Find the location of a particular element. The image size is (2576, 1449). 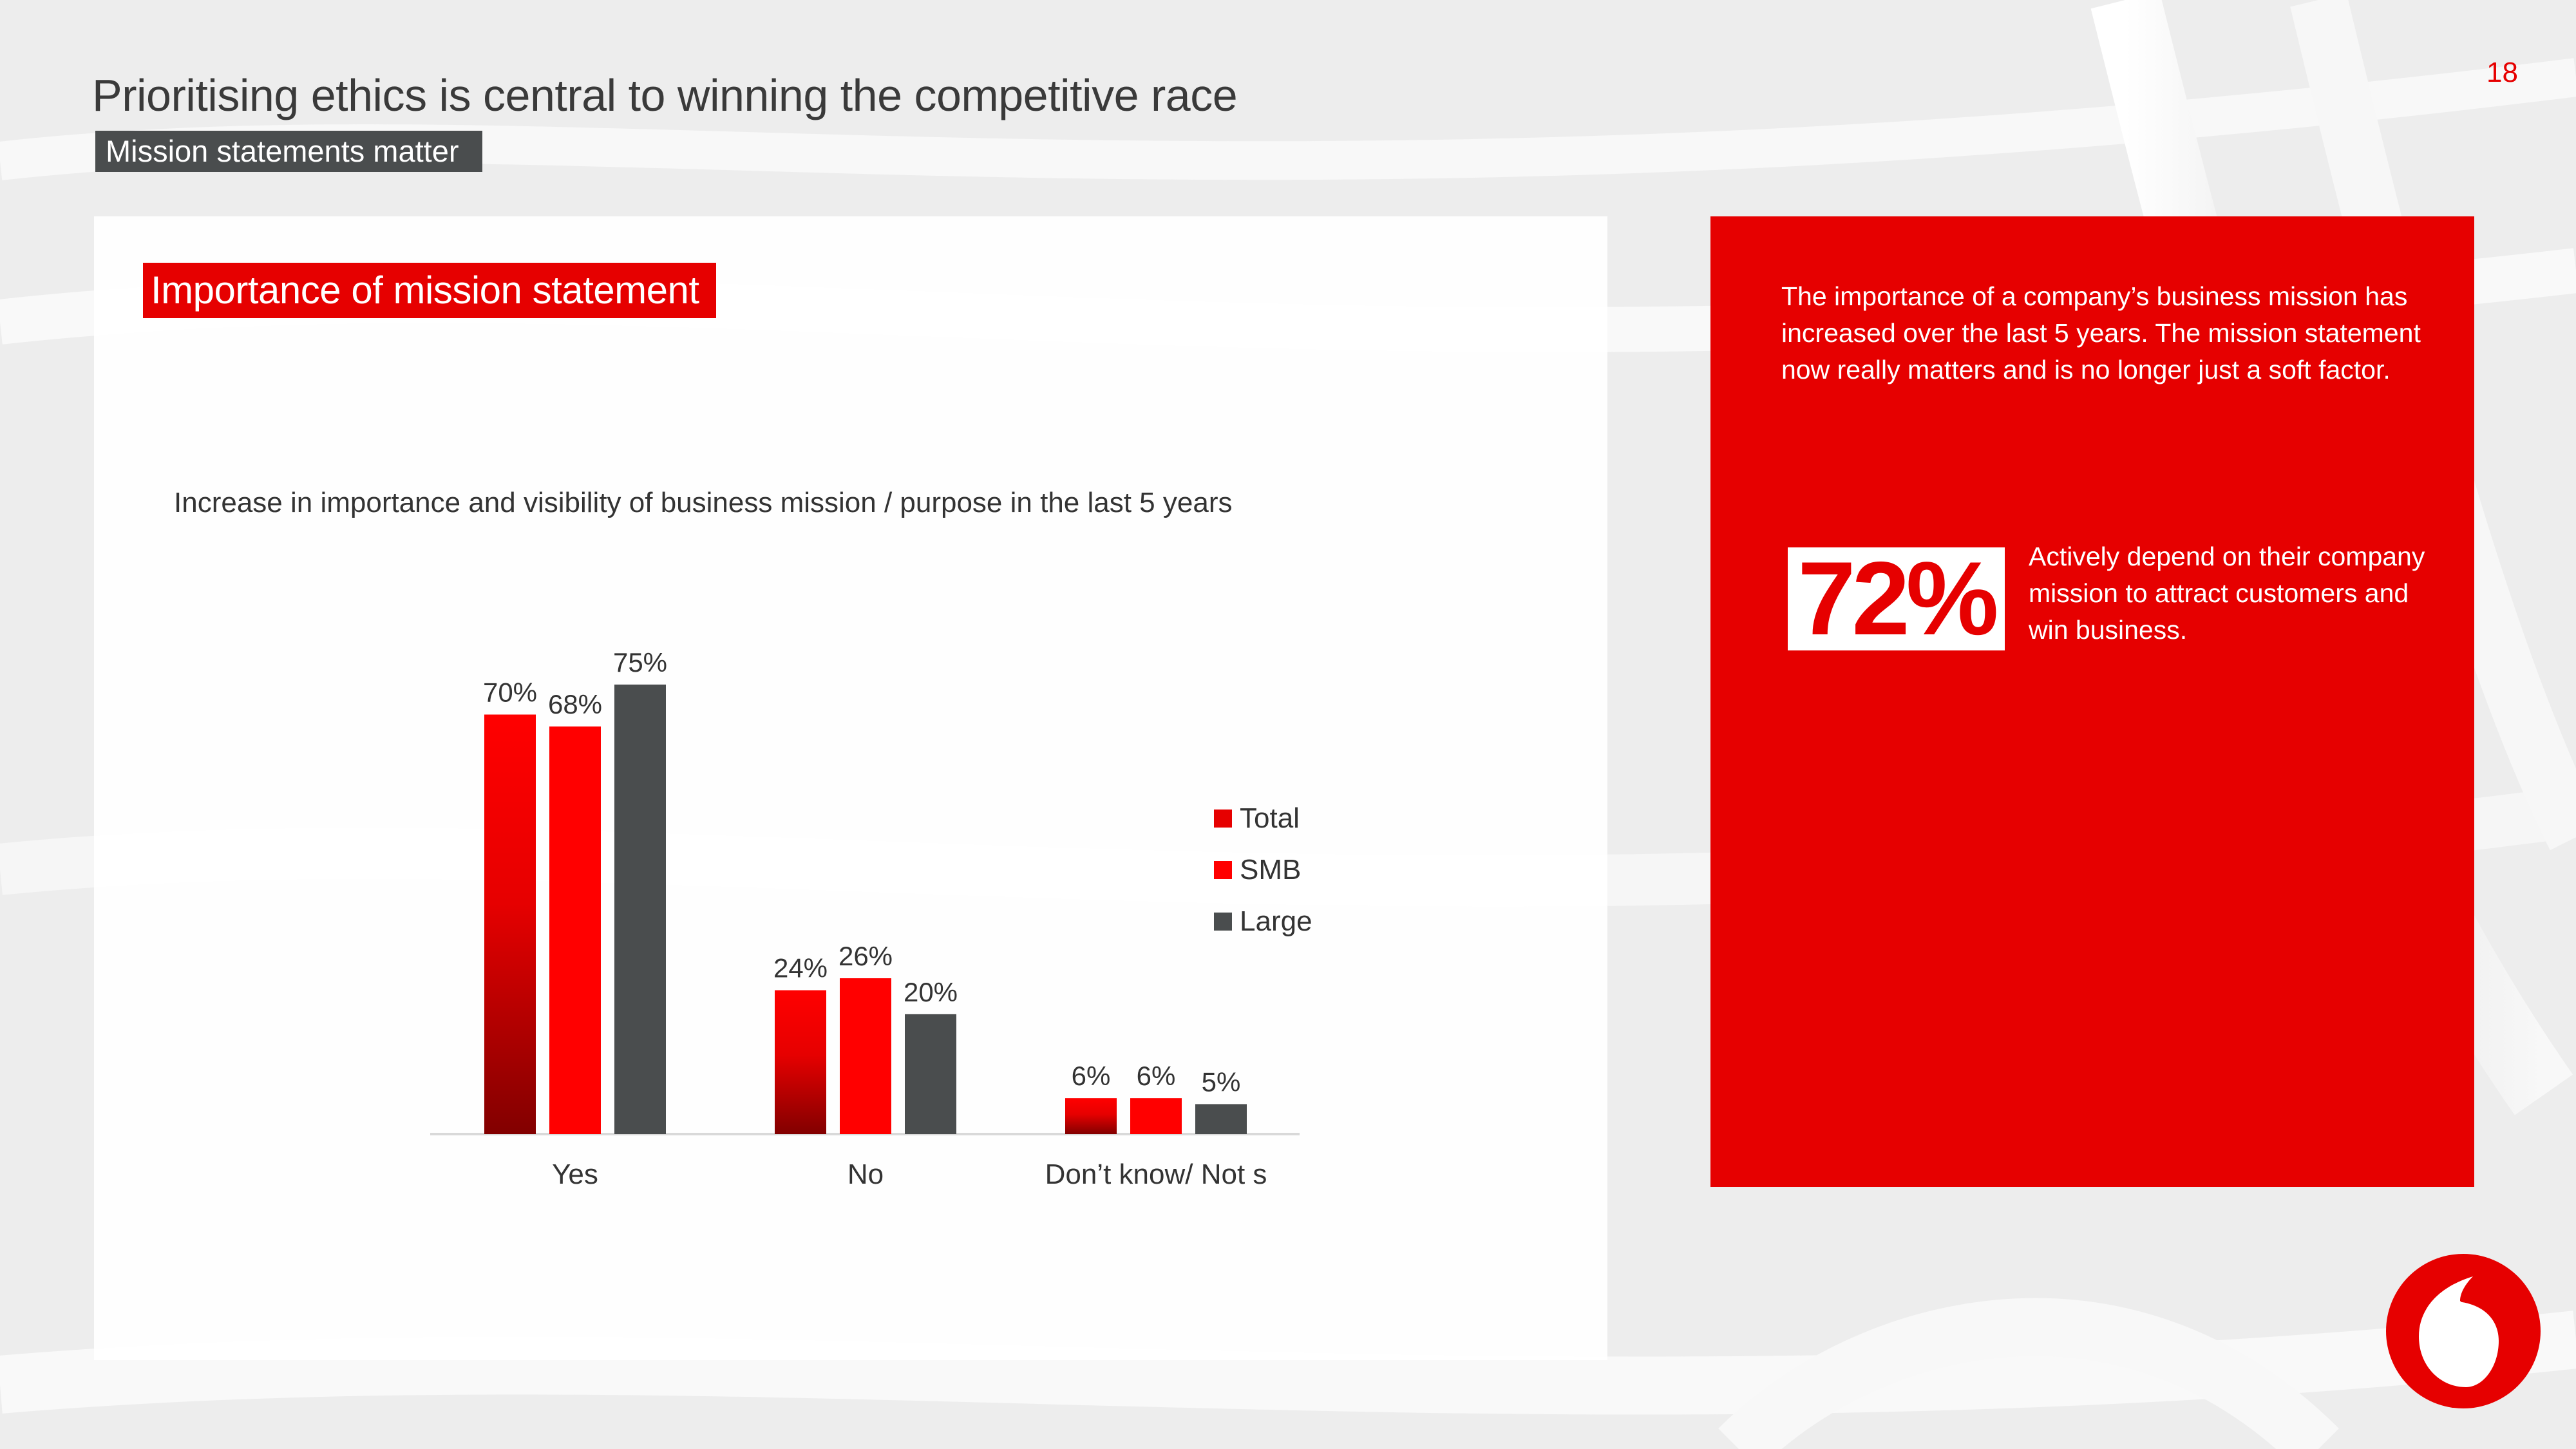

legend-swatch-large is located at coordinates (1223, 922).